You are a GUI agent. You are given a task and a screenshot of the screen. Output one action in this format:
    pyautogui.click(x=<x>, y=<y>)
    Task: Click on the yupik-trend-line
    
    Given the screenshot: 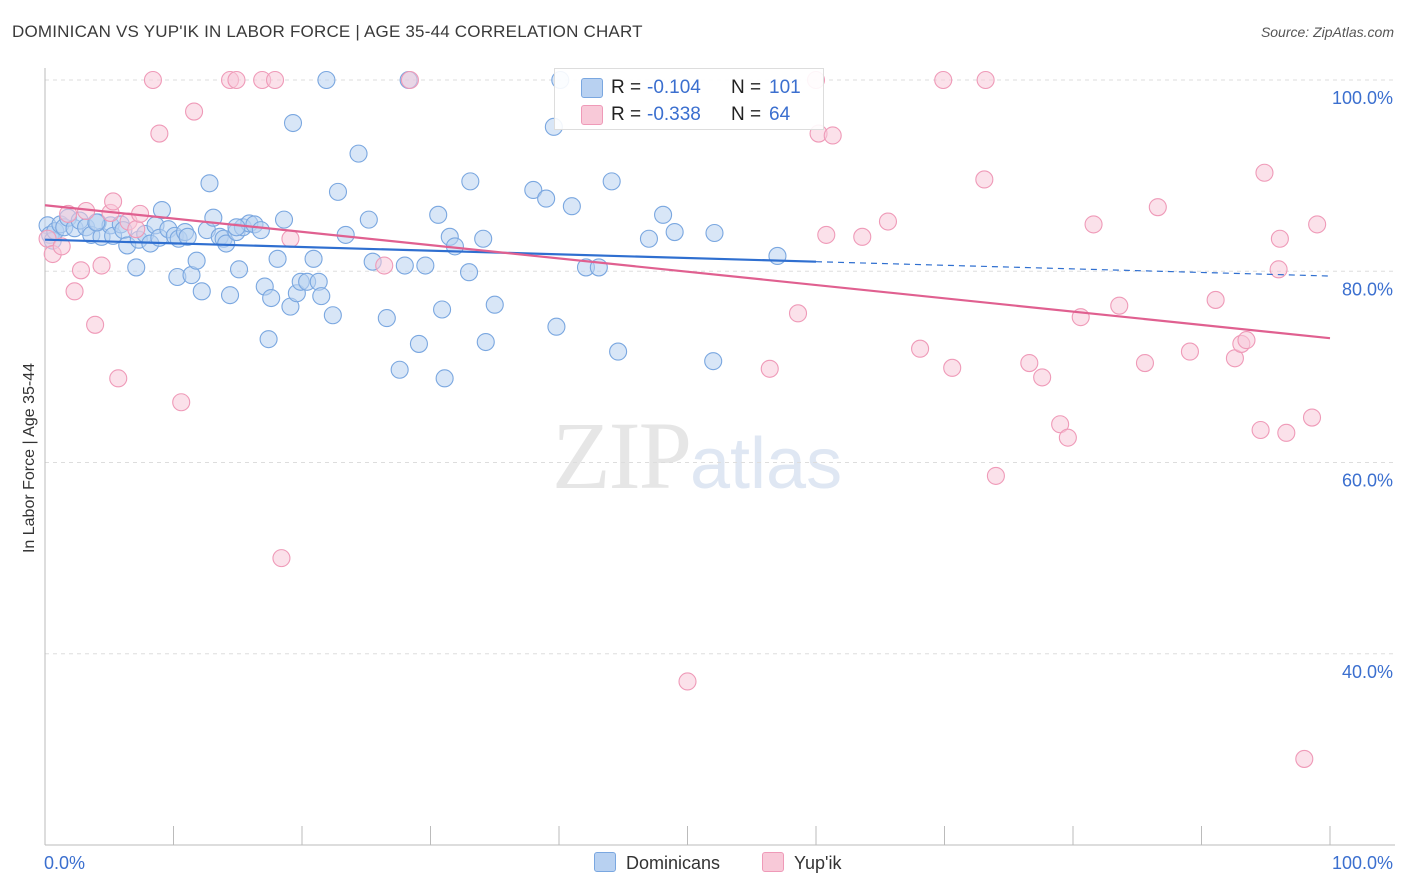 What is the action you would take?
    pyautogui.click(x=687, y=272)
    